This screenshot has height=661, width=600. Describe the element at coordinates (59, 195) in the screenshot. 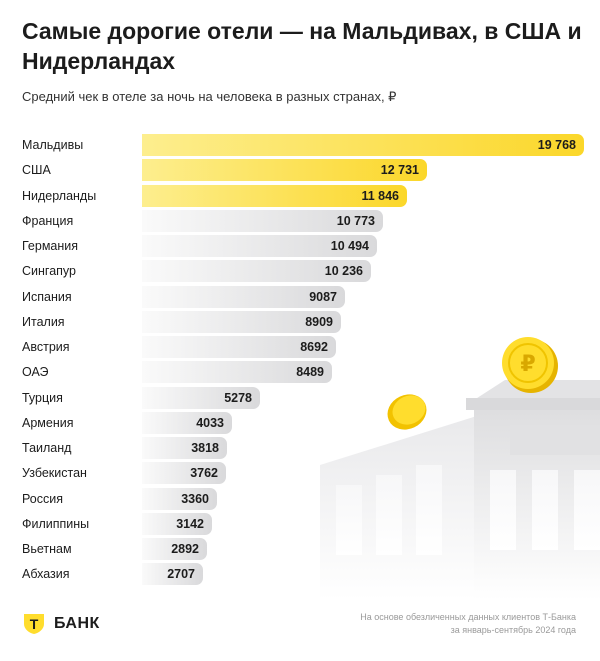

I see `category-label: Нидерланды` at that location.